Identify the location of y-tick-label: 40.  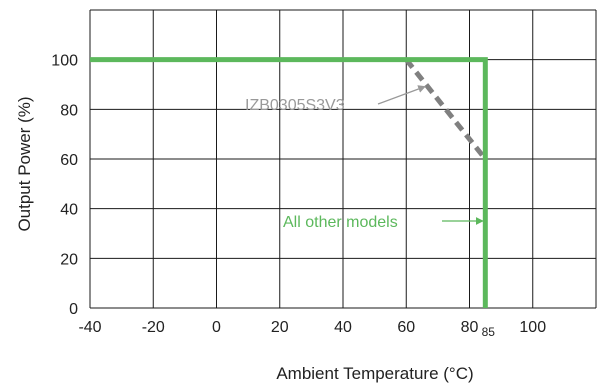
(69, 210).